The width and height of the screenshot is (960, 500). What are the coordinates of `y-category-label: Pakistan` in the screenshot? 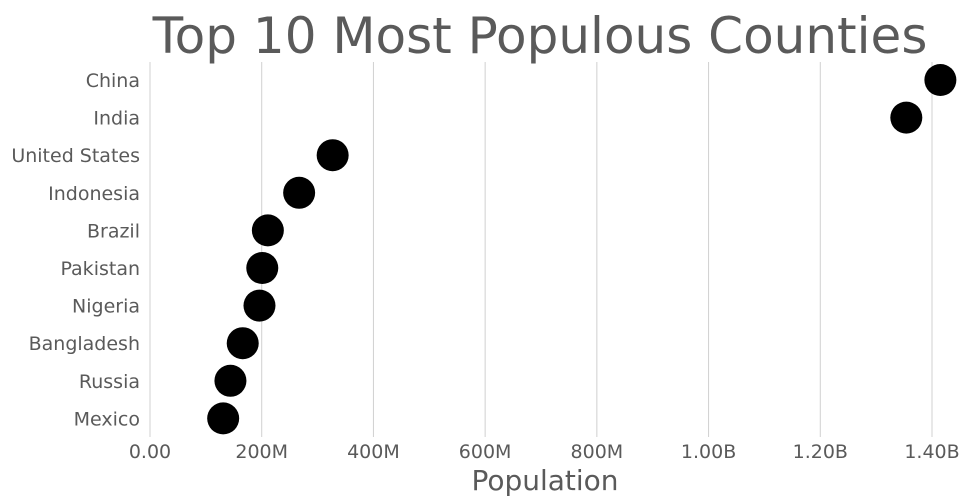 It's located at (100, 269).